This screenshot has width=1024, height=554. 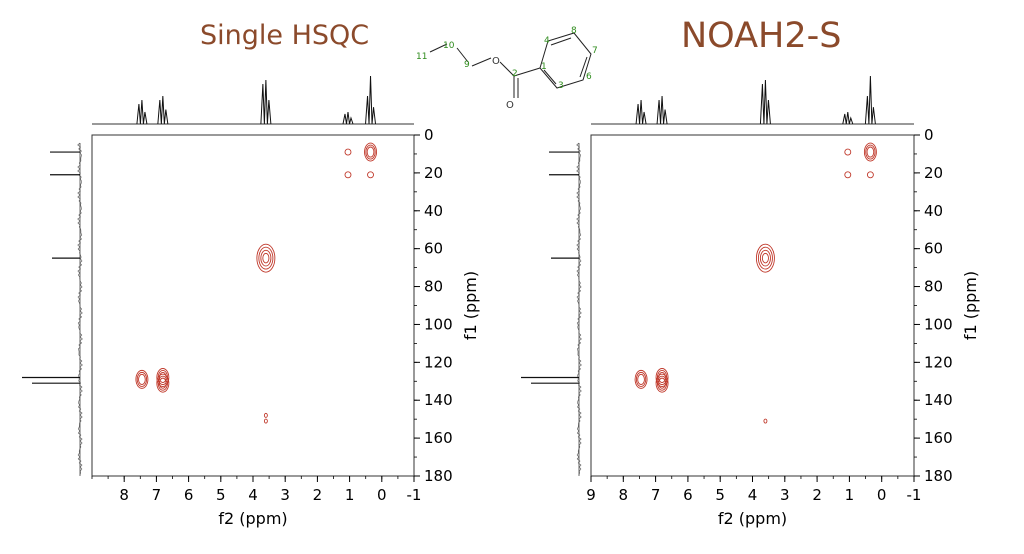 What do you see at coordinates (547, 41) in the screenshot?
I see `atom-label-4: 4` at bounding box center [547, 41].